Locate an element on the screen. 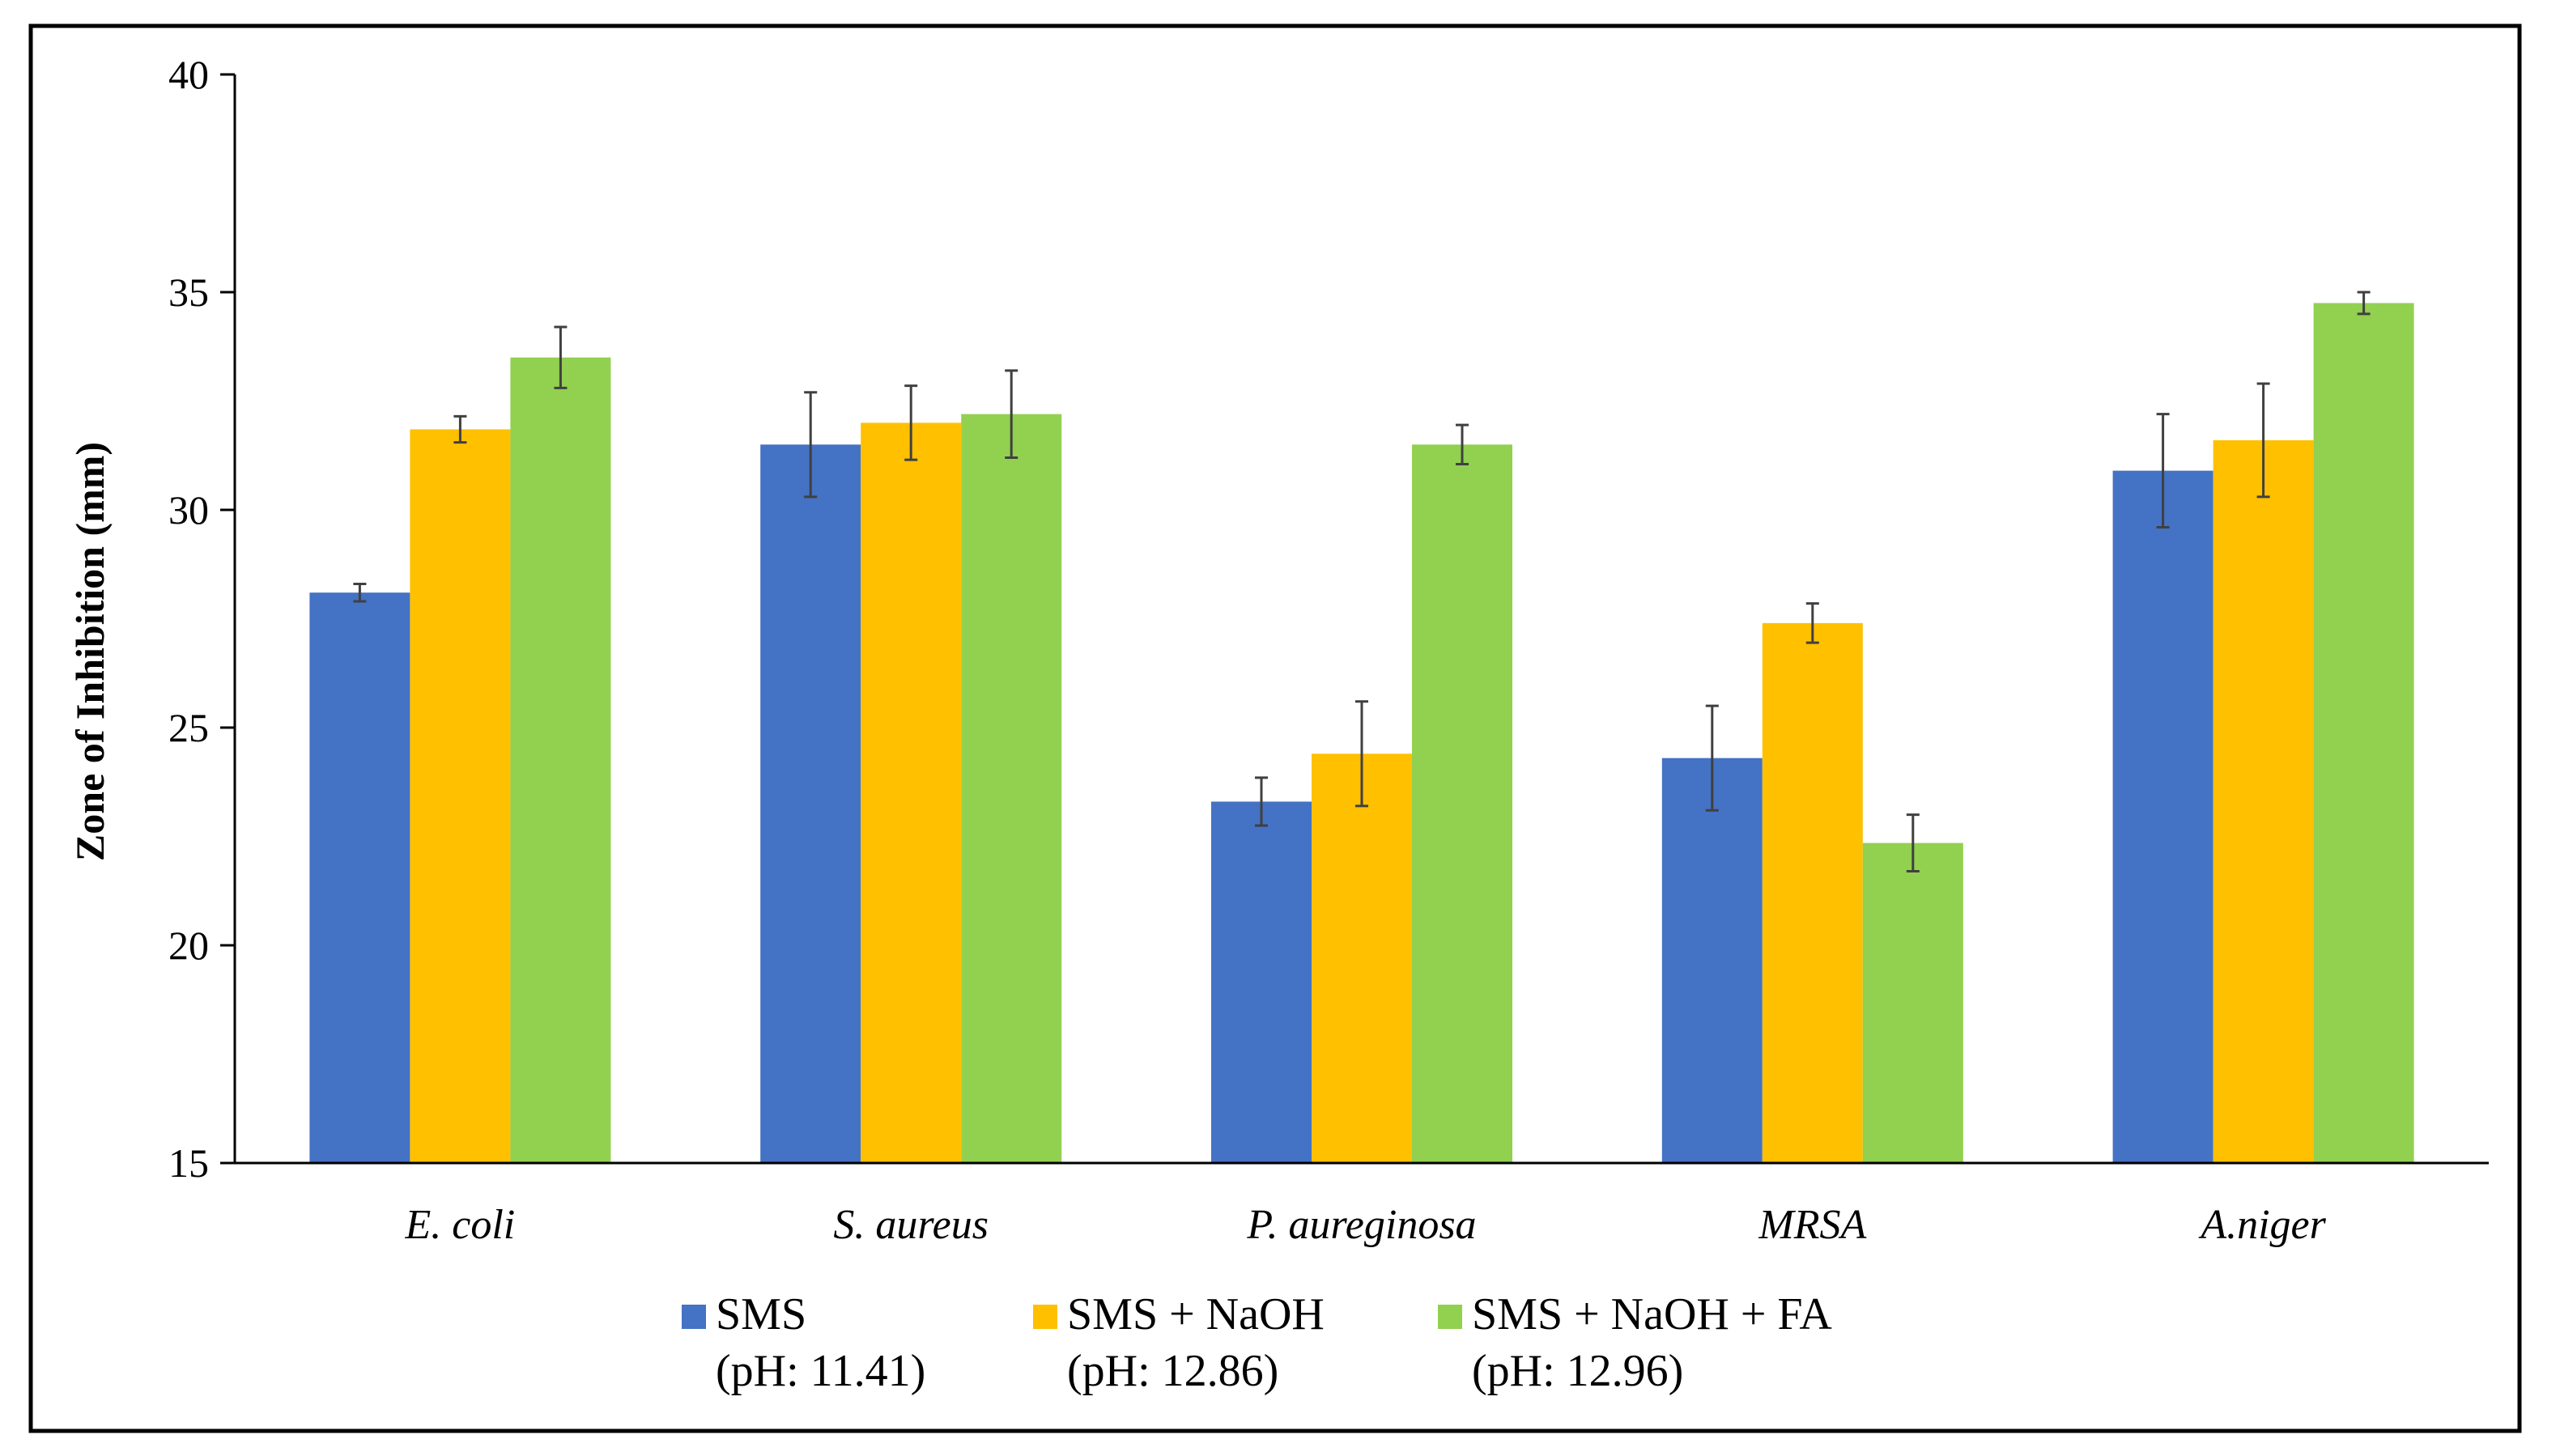 Image resolution: width=2560 pixels, height=1456 pixels. y-tick-label-2: 25 is located at coordinates (188, 727).